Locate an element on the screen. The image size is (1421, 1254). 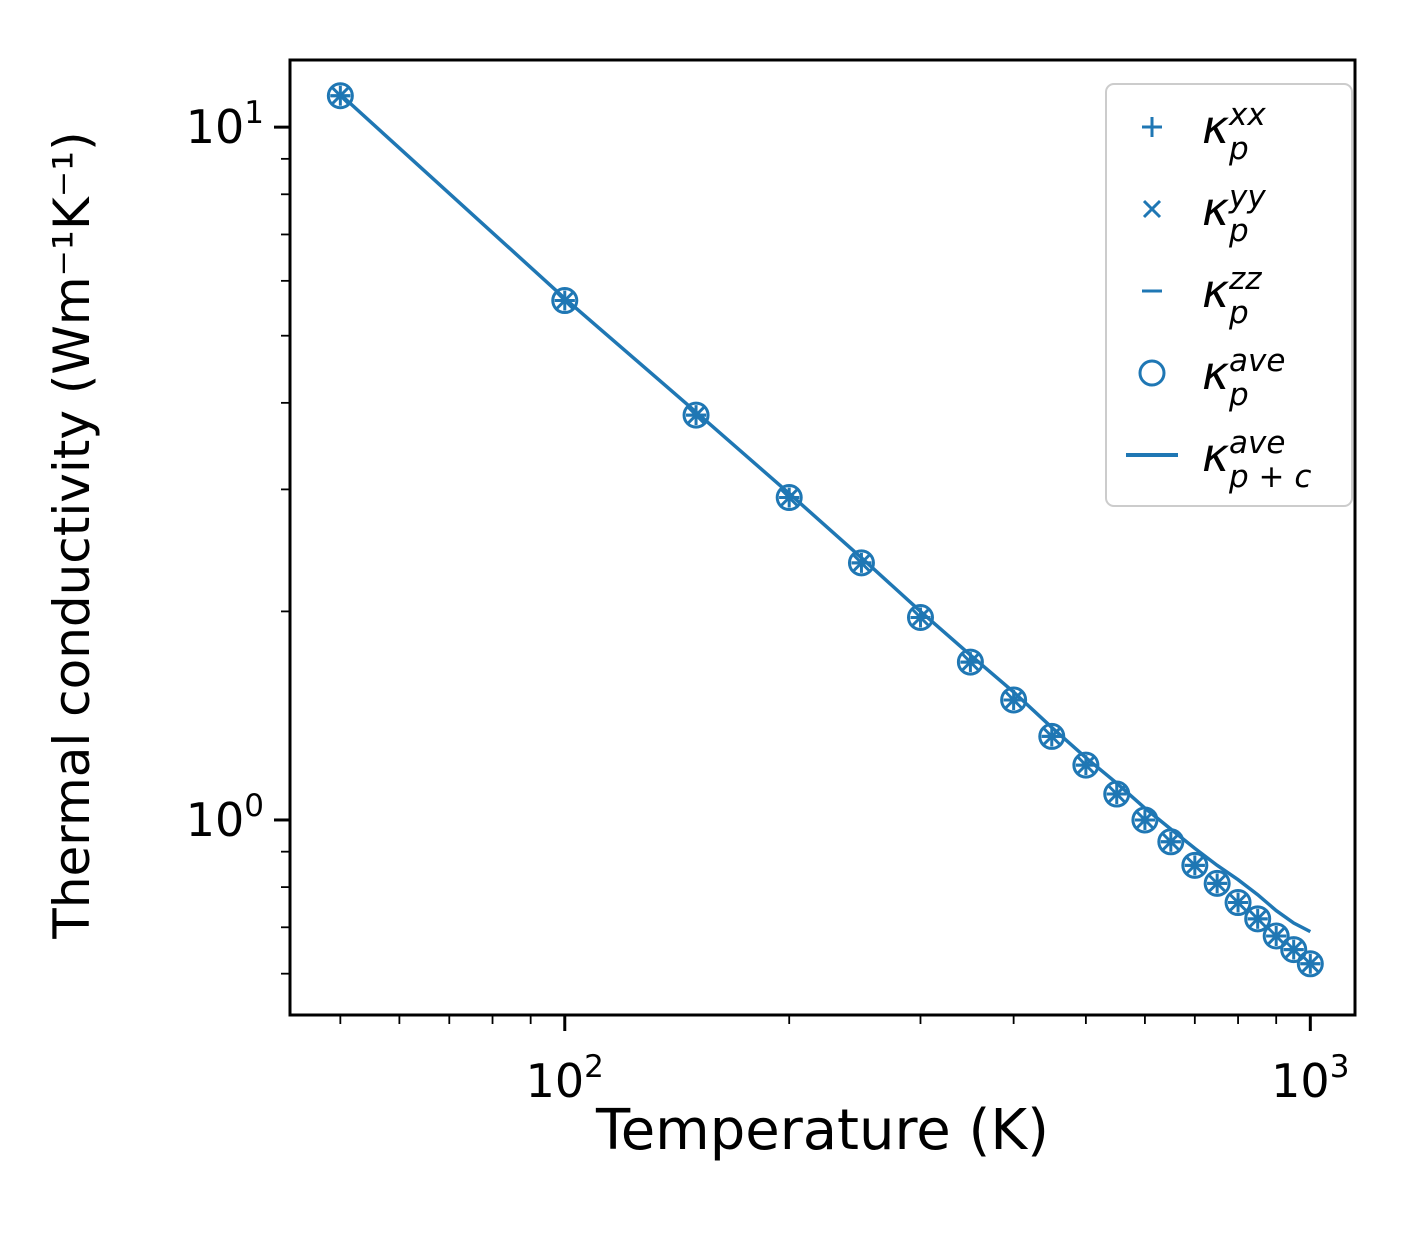
y-tick-label: 101 is located at coordinates (225, 124).